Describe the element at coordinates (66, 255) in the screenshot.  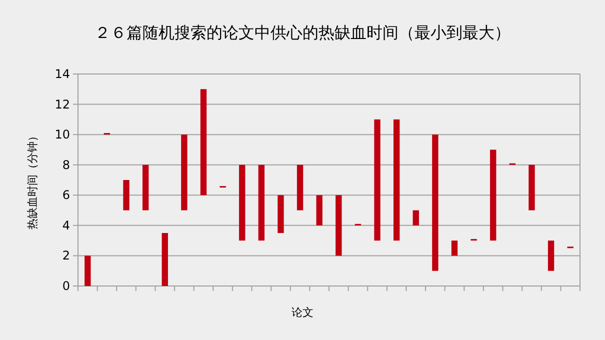
I see `y-tick-label: 2` at that location.